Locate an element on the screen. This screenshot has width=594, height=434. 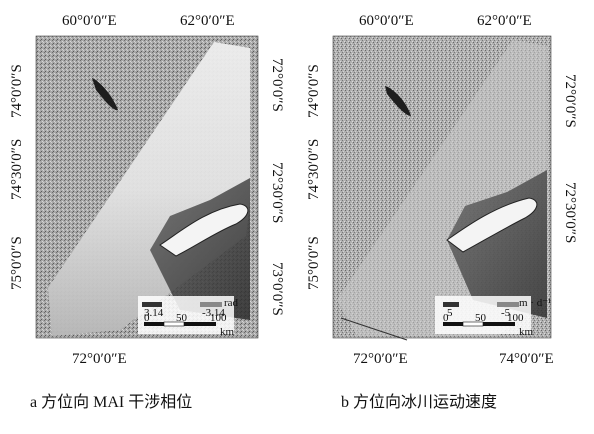
legend-max: -3.14 is located at coordinates (213, 313).